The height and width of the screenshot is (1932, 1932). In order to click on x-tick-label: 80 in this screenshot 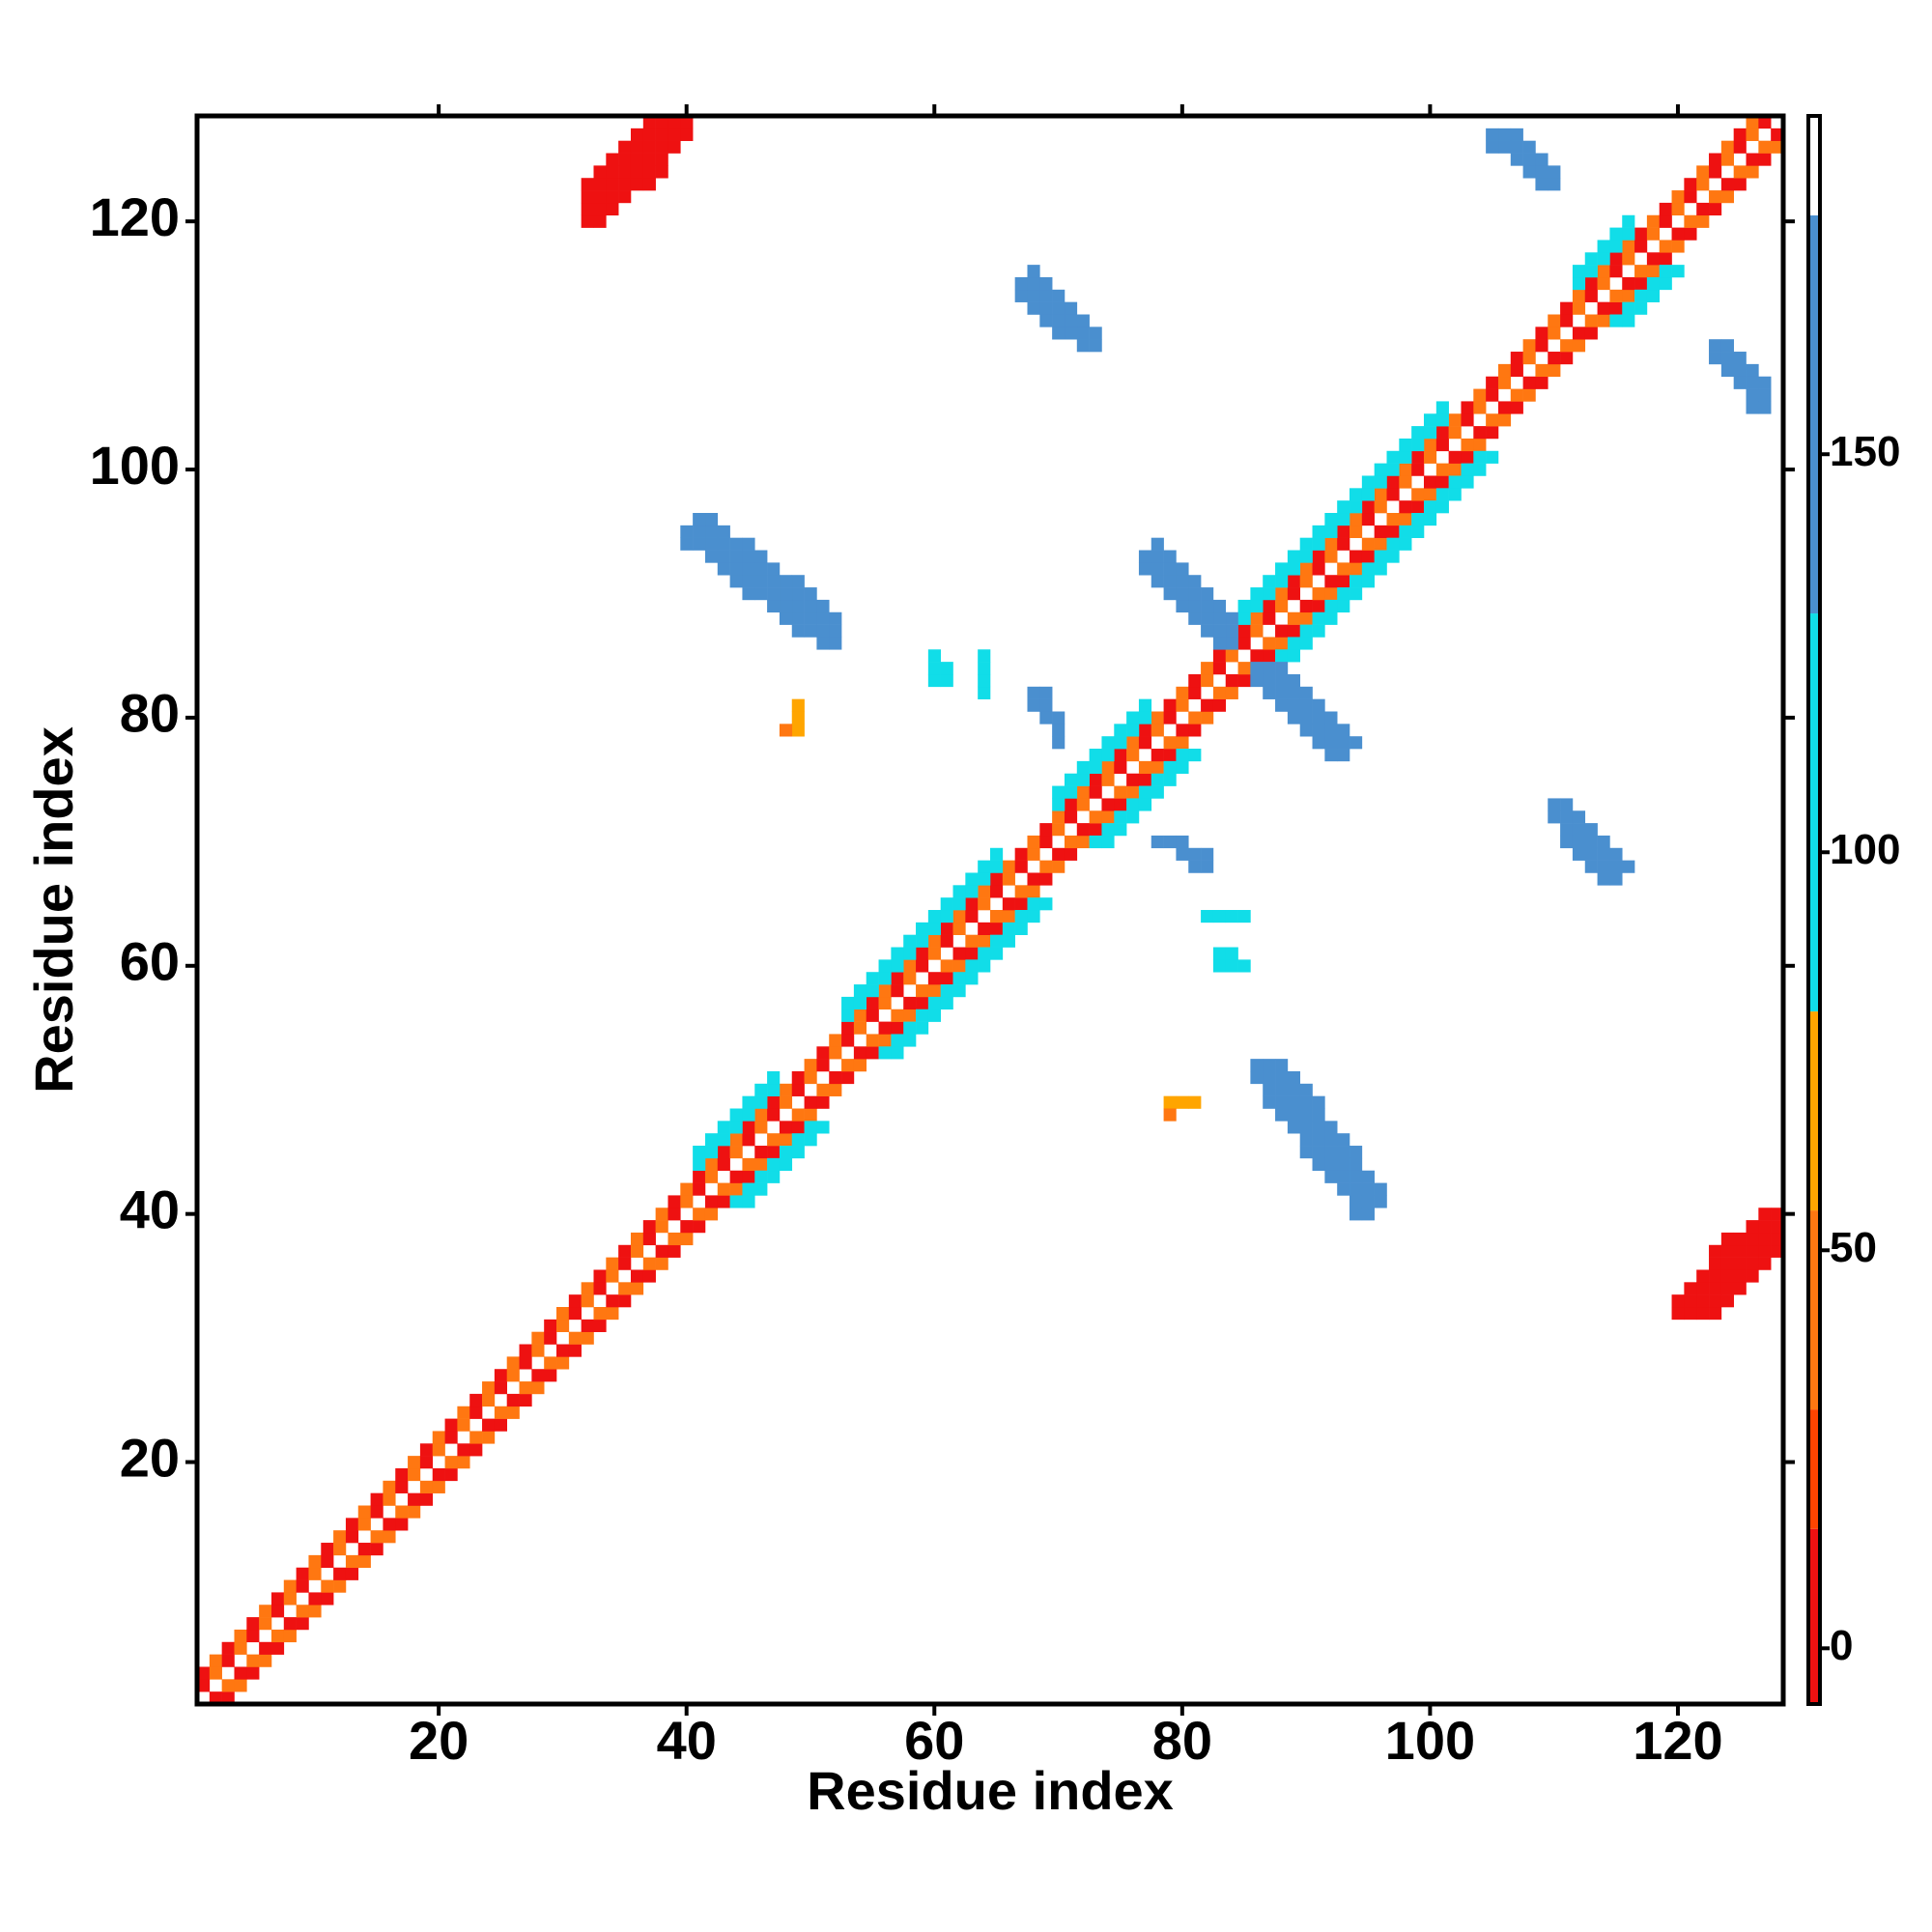, I will do `click(1182, 1740)`.